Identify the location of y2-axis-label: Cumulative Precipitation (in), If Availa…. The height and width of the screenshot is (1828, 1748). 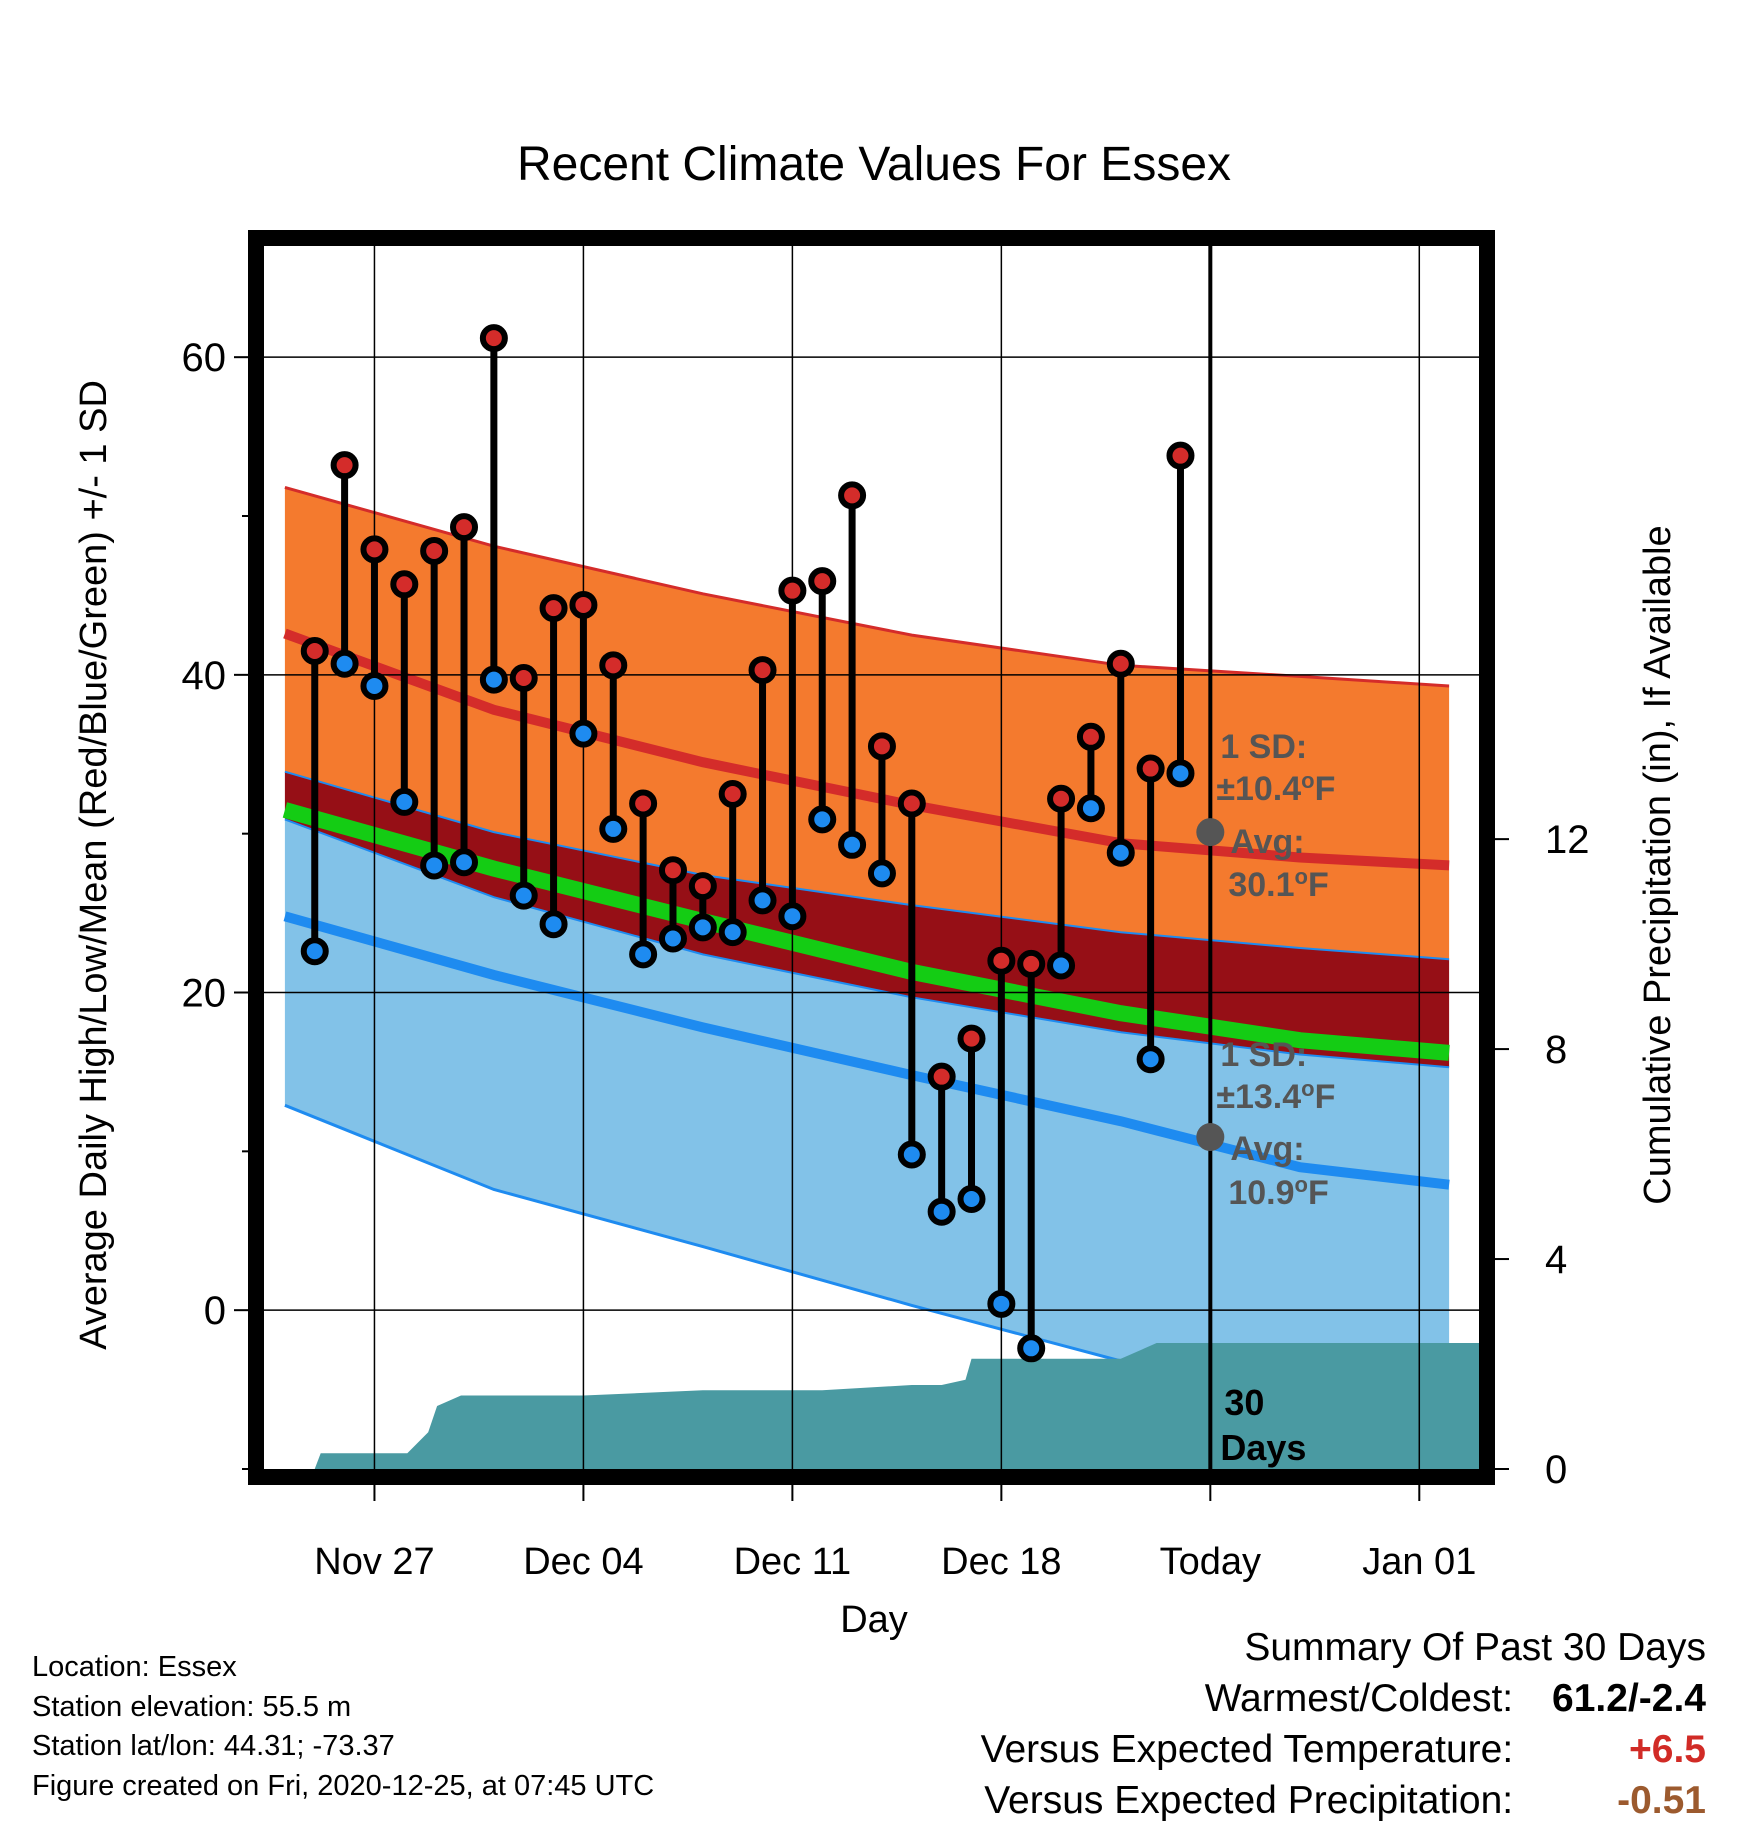
(1658, 864).